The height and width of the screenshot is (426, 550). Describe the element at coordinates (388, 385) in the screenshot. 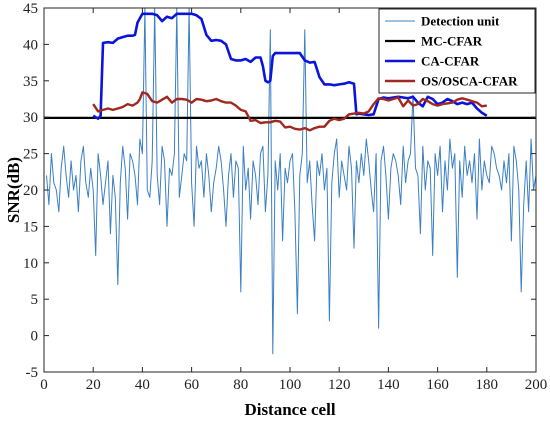

I see `x-tick-label: 140` at that location.